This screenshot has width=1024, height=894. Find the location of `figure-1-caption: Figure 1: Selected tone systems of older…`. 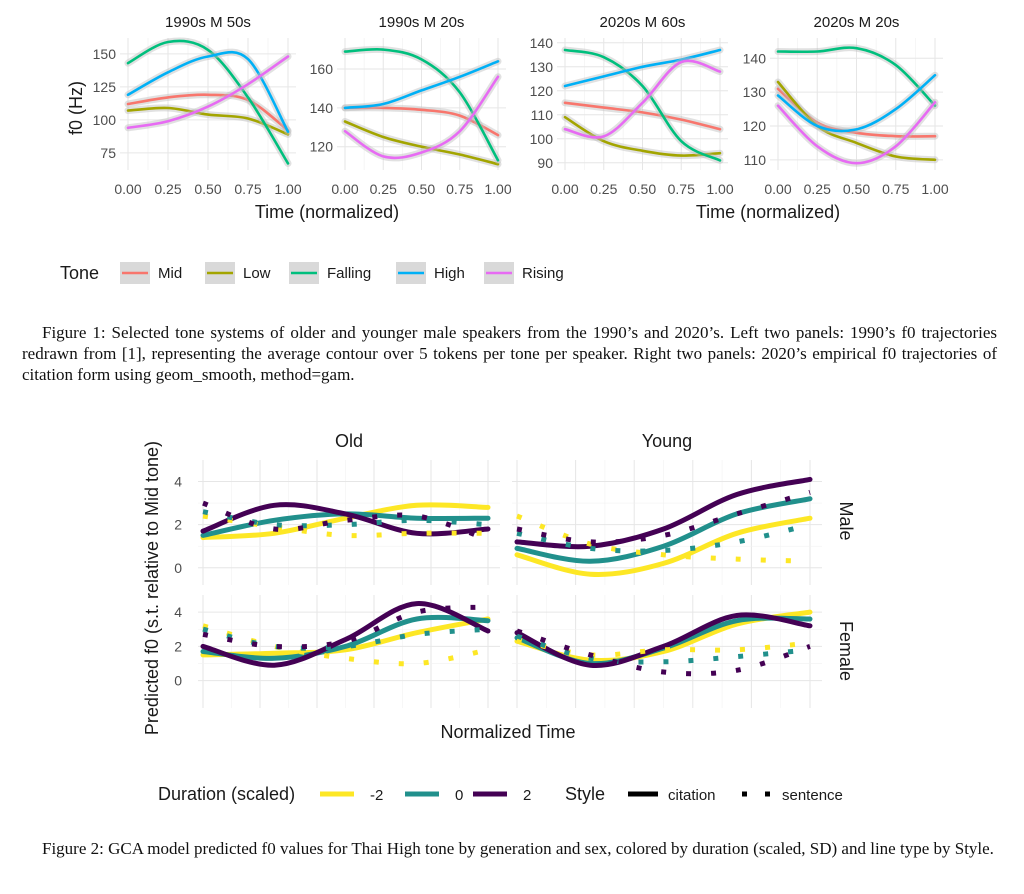

figure-1-caption: Figure 1: Selected tone systems of older… is located at coordinates (509, 353).